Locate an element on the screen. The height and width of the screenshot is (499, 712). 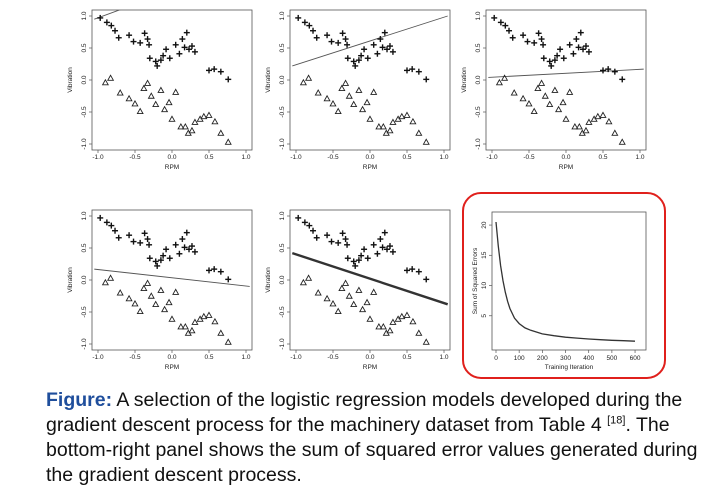
y-tick-label: -1.0 is located at coordinates (282, 144).